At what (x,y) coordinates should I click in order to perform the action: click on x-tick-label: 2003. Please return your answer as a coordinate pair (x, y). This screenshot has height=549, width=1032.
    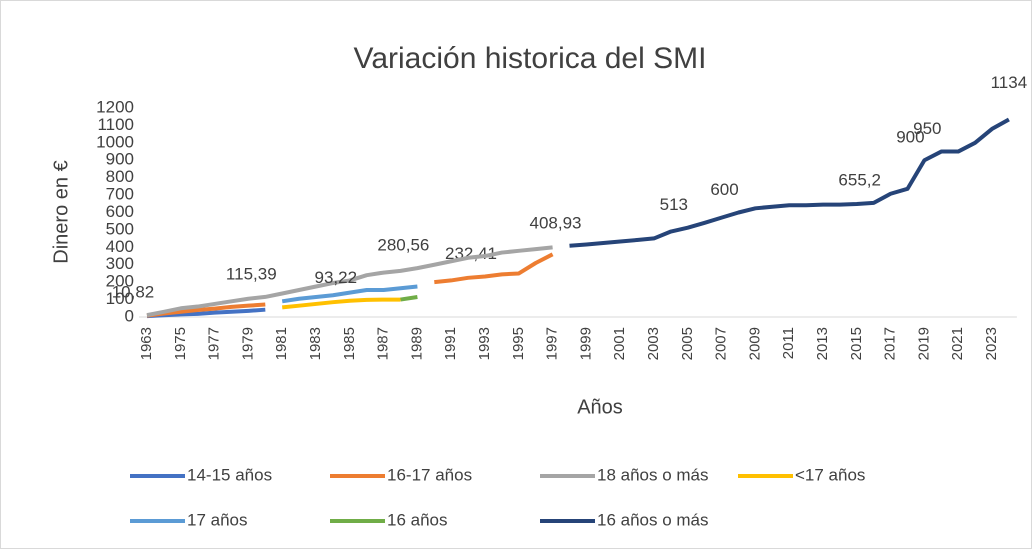
    Looking at the image, I should click on (653, 343).